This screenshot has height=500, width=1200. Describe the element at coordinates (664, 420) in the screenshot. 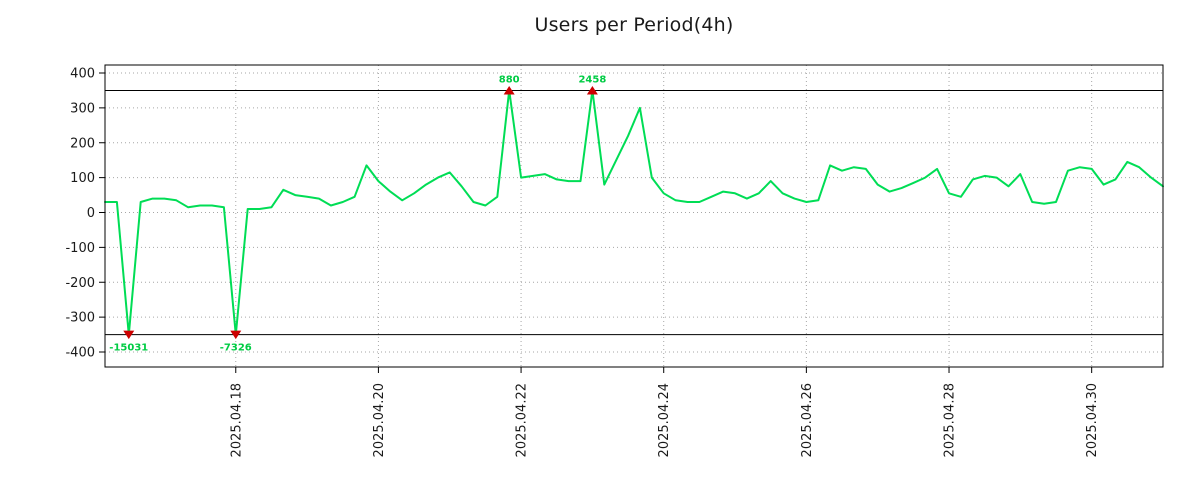

I see `svg-text: 2025.04.24` at that location.